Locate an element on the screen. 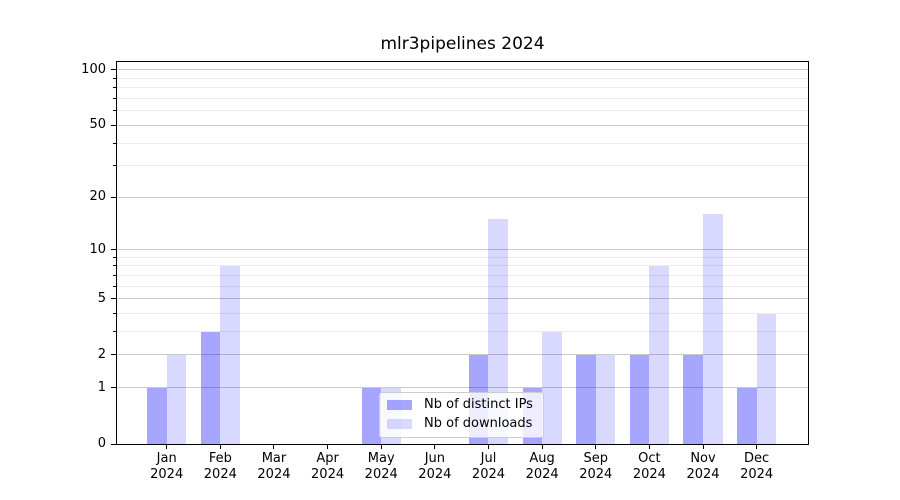 This screenshot has width=900, height=500. bar-nb-of-downloads-sep-2024 is located at coordinates (605, 399).